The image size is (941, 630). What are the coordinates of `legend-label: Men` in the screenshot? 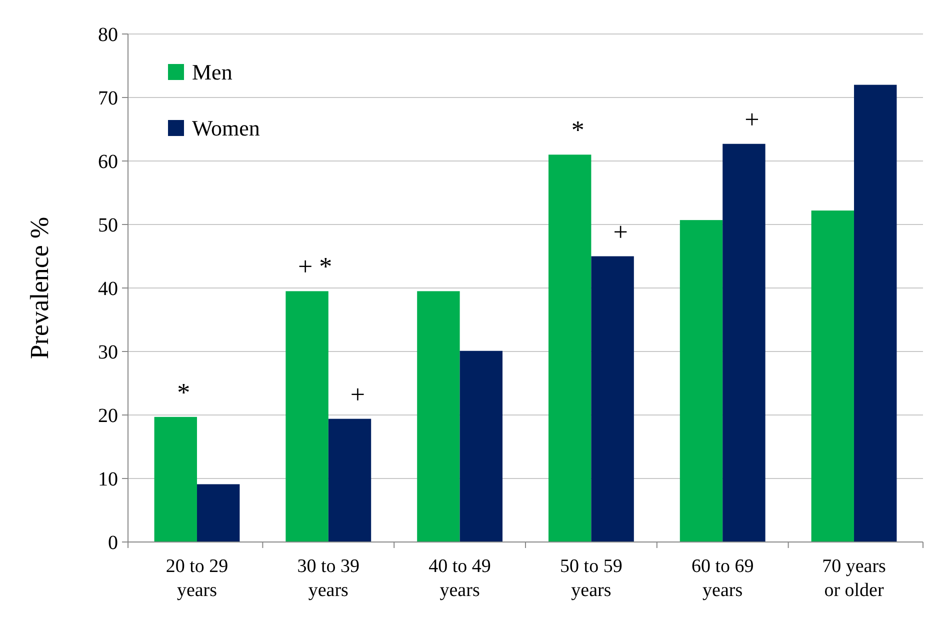 It's located at (212, 72).